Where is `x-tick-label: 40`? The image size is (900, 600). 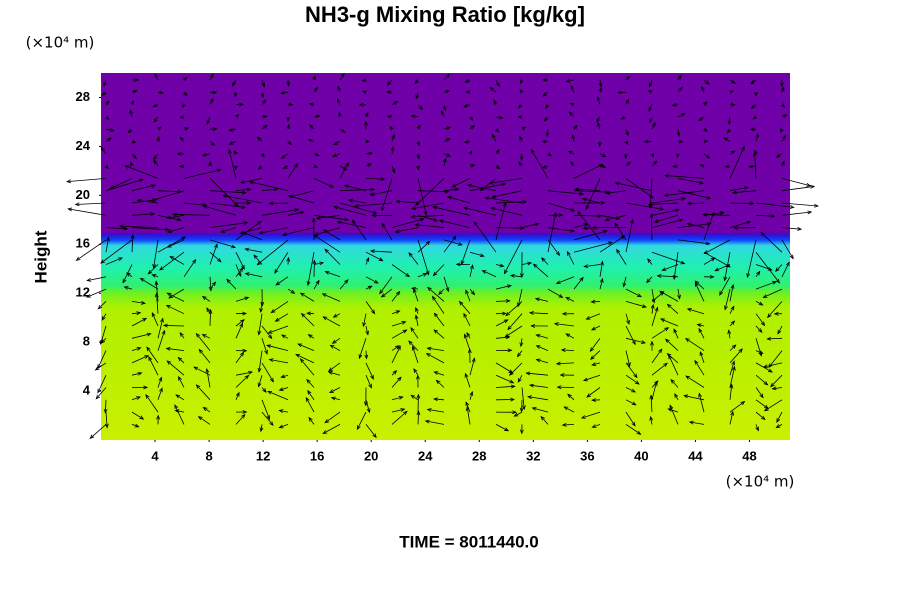 x-tick-label: 40 is located at coordinates (641, 455).